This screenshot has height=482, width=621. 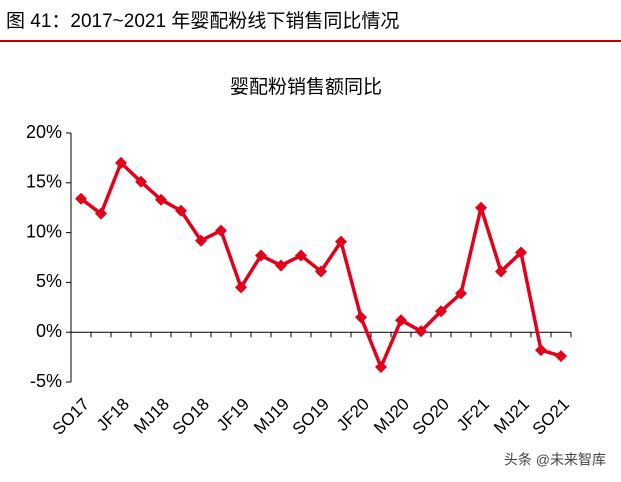 What do you see at coordinates (473, 415) in the screenshot?
I see `x-tick-label: JF21` at bounding box center [473, 415].